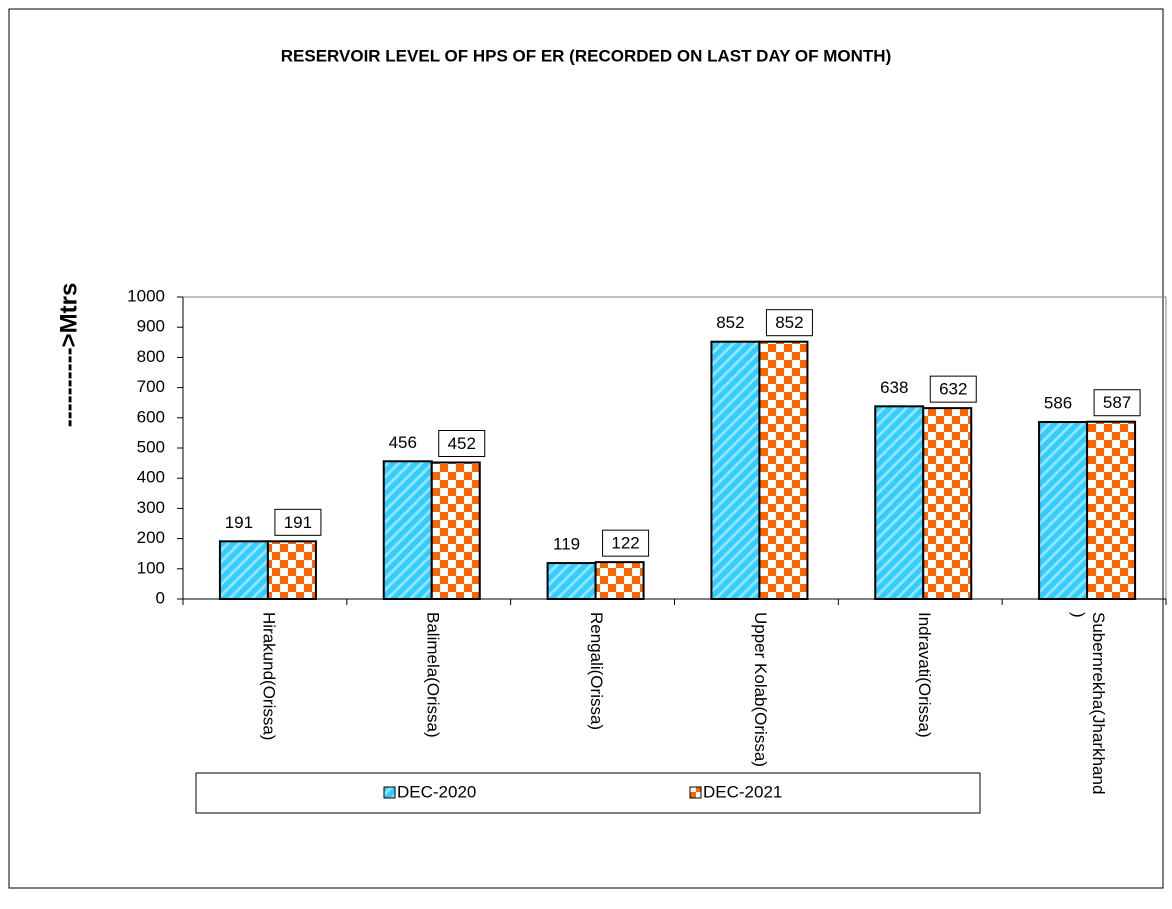  I want to click on y-tick-label: 300, so click(151, 507).